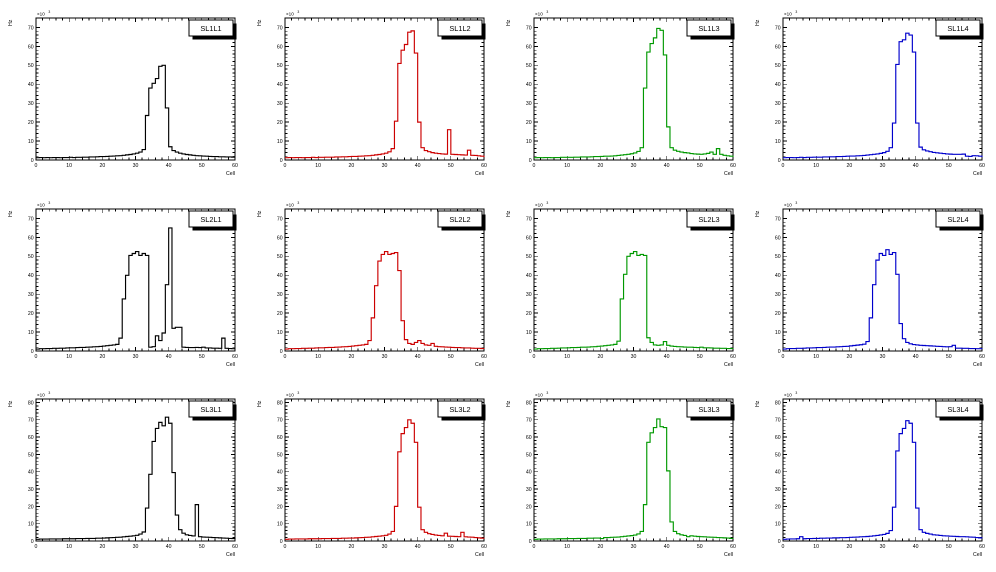  What do you see at coordinates (280, 404) in the screenshot?
I see `y-tick-label: 80` at bounding box center [280, 404].